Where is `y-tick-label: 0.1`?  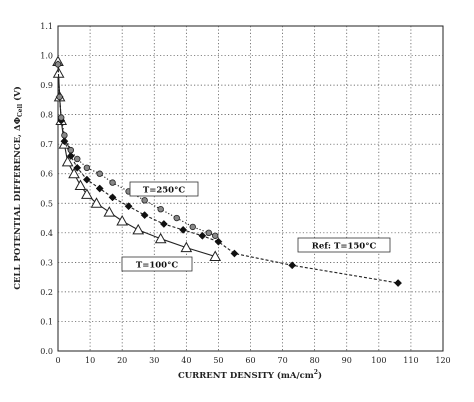 y-tick-label: 0.1 is located at coordinates (46, 321).